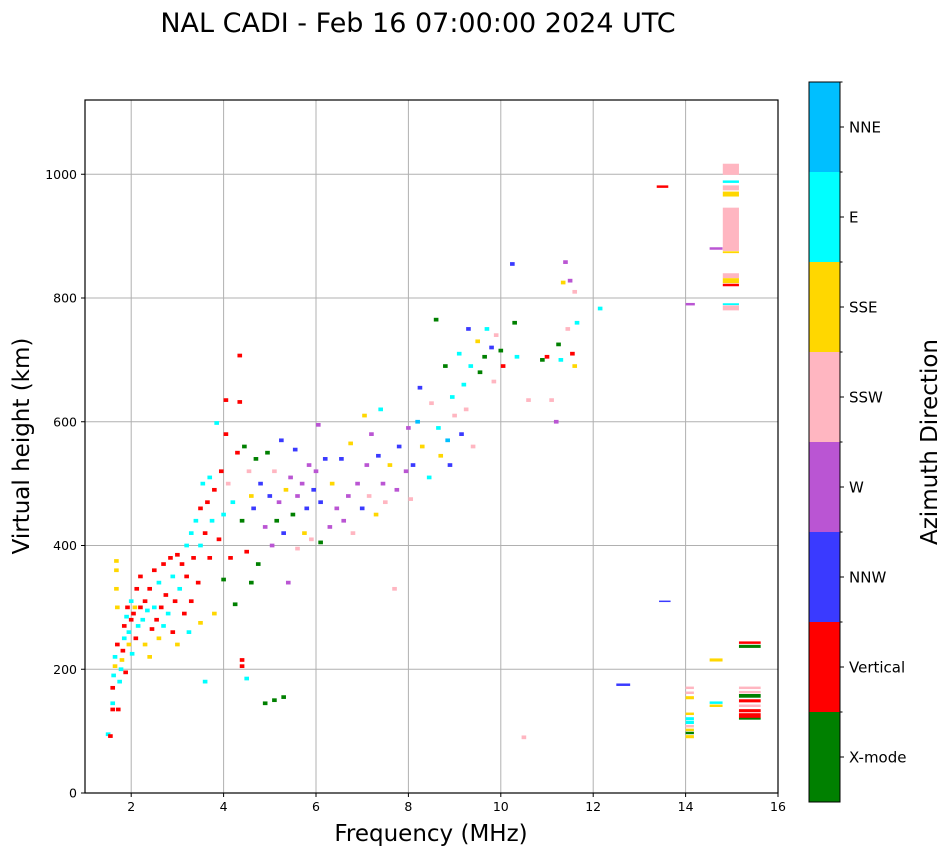 Image resolution: width=951 pixels, height=856 pixels. I want to click on x-tick-label: 12, so click(593, 806).